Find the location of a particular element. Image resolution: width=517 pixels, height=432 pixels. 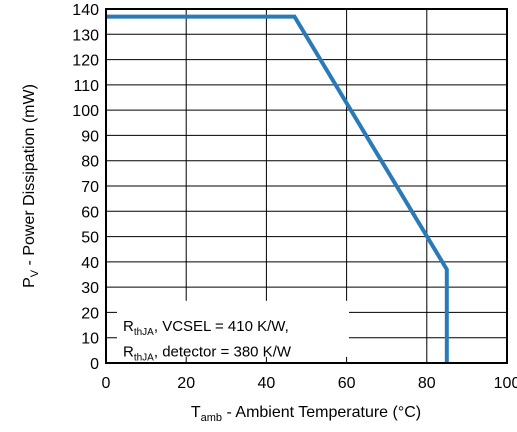

y-tick-label: 120 is located at coordinates (85, 61).